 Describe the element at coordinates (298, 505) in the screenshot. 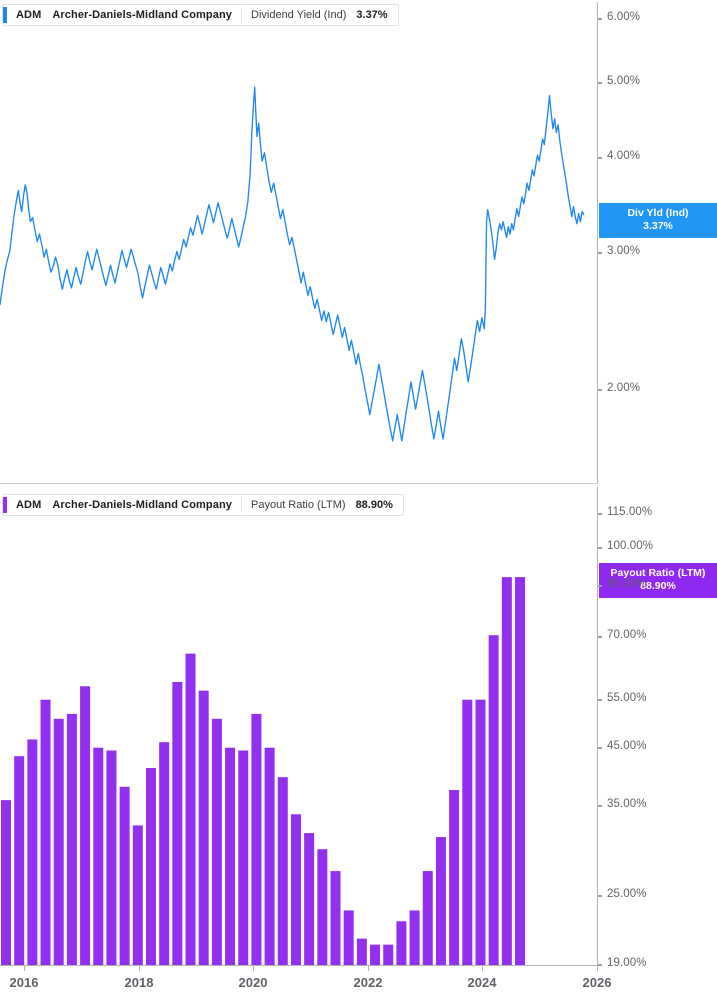

I see `legend-metric-name: Payout Ratio (LTM)` at that location.